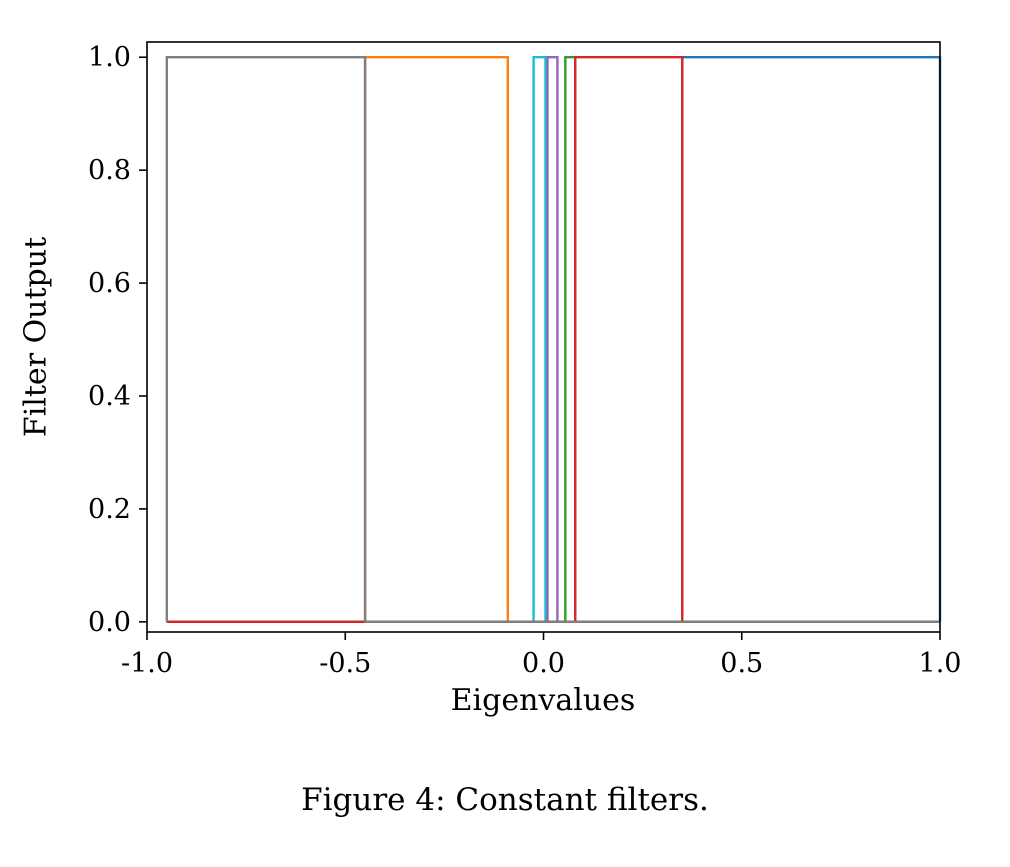  Describe the element at coordinates (109, 509) in the screenshot. I see `y-tick-label: 0.2` at that location.